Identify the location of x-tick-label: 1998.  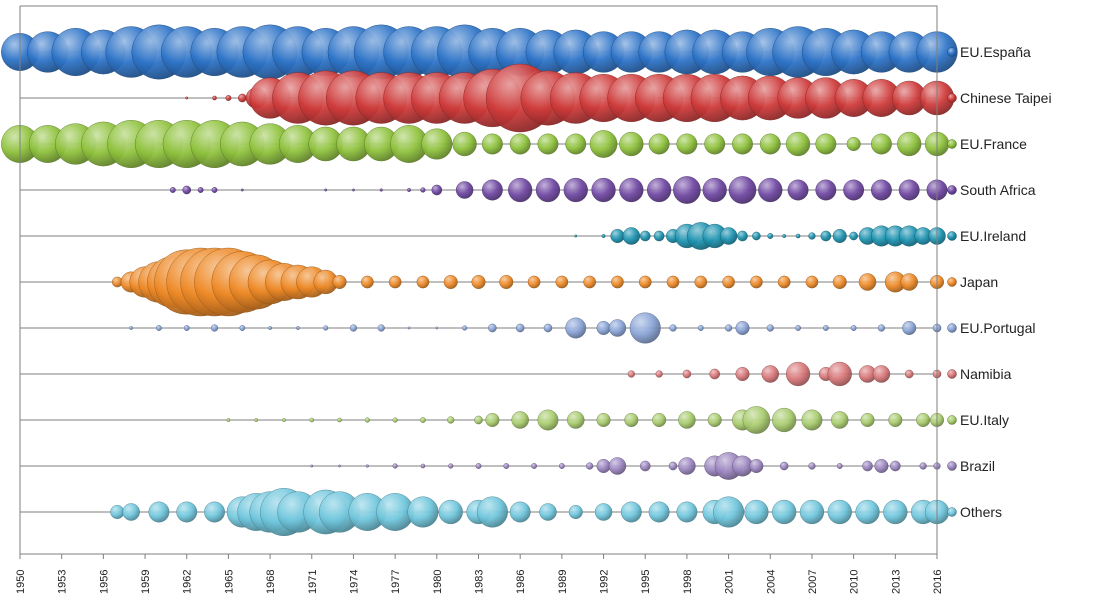
(688, 582).